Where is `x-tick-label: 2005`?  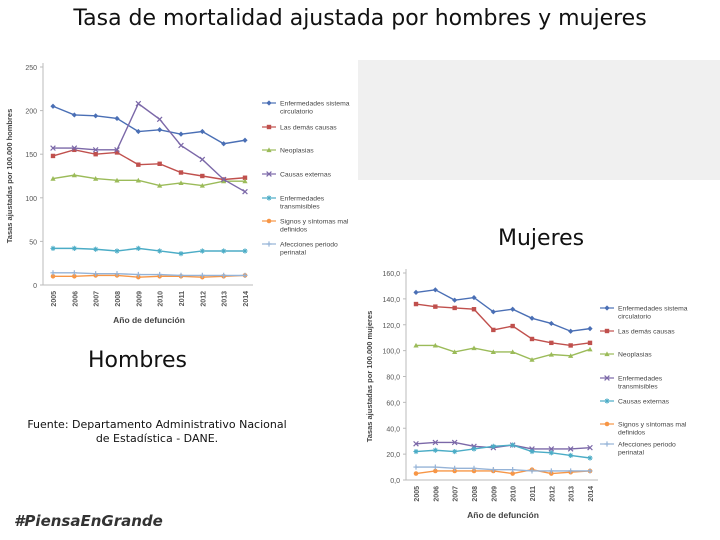
x-tick-label: 2005 is located at coordinates (417, 494).